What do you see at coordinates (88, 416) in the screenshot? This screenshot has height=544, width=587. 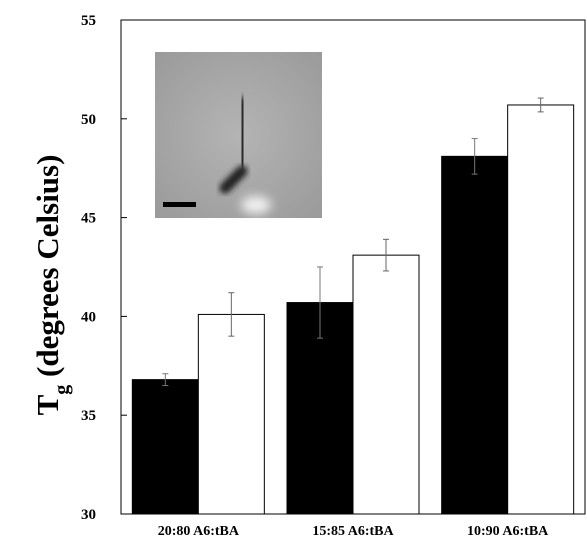 I see `y-tick-label: 35` at bounding box center [88, 416].